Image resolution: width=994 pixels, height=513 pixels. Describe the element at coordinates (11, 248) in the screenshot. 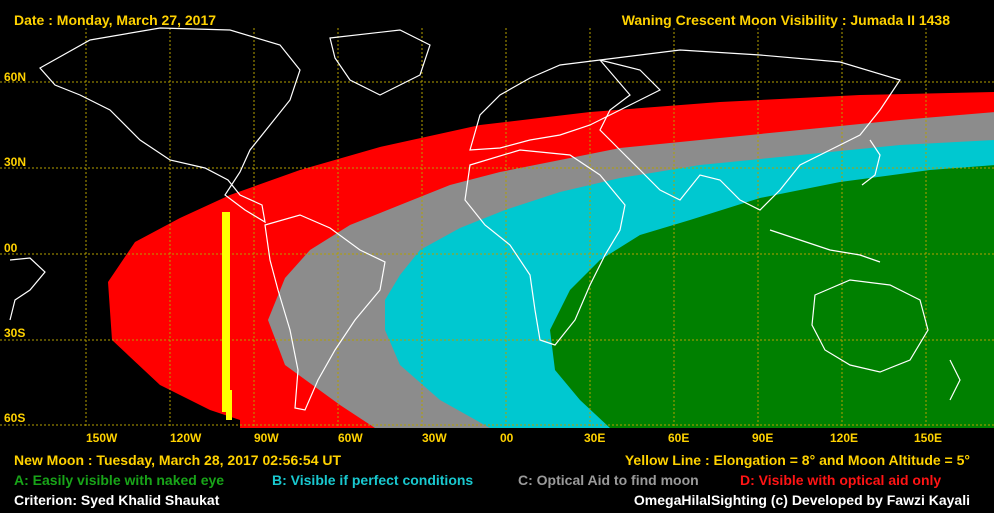

I see `lat-label-00: 00` at that location.